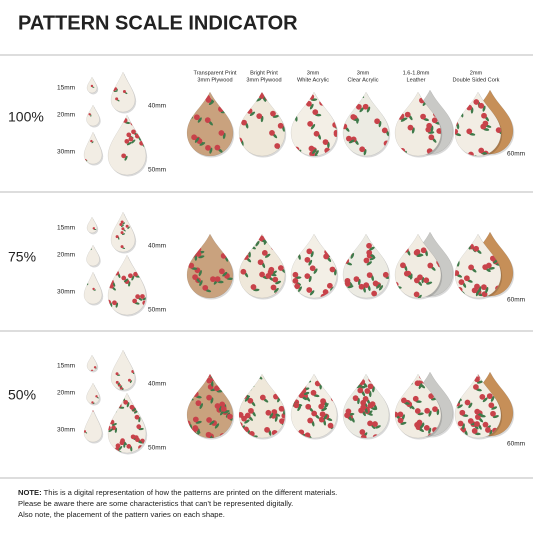 The width and height of the screenshot is (533, 533). I want to click on material-name: Bright Print, so click(264, 73).